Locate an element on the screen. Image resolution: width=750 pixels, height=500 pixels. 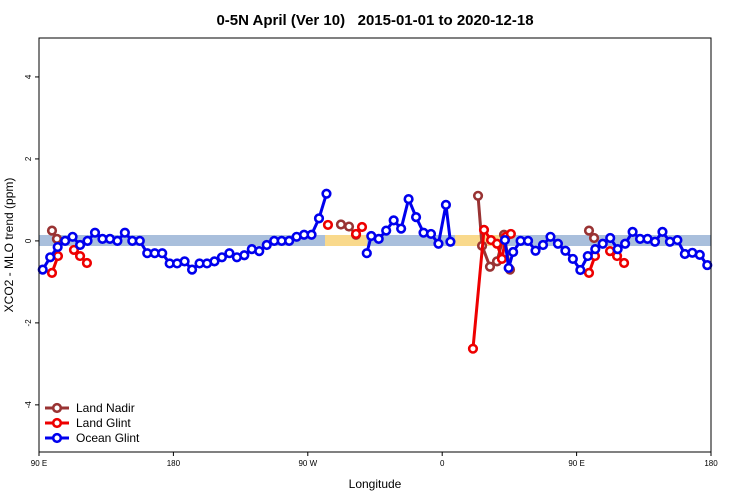
x-tick-label: 90 E is located at coordinates (576, 463).